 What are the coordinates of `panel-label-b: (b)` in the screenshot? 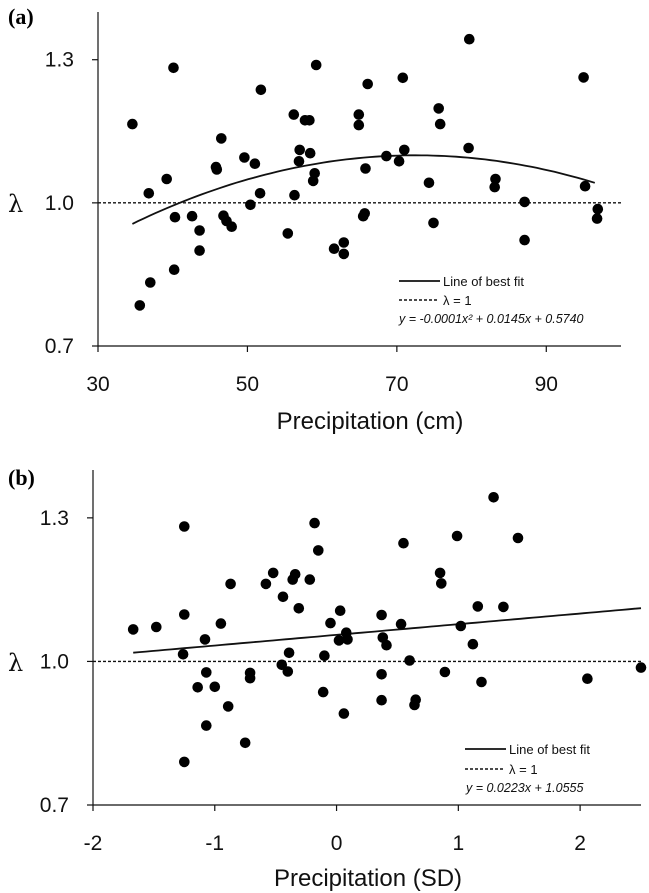 It's located at (21, 477).